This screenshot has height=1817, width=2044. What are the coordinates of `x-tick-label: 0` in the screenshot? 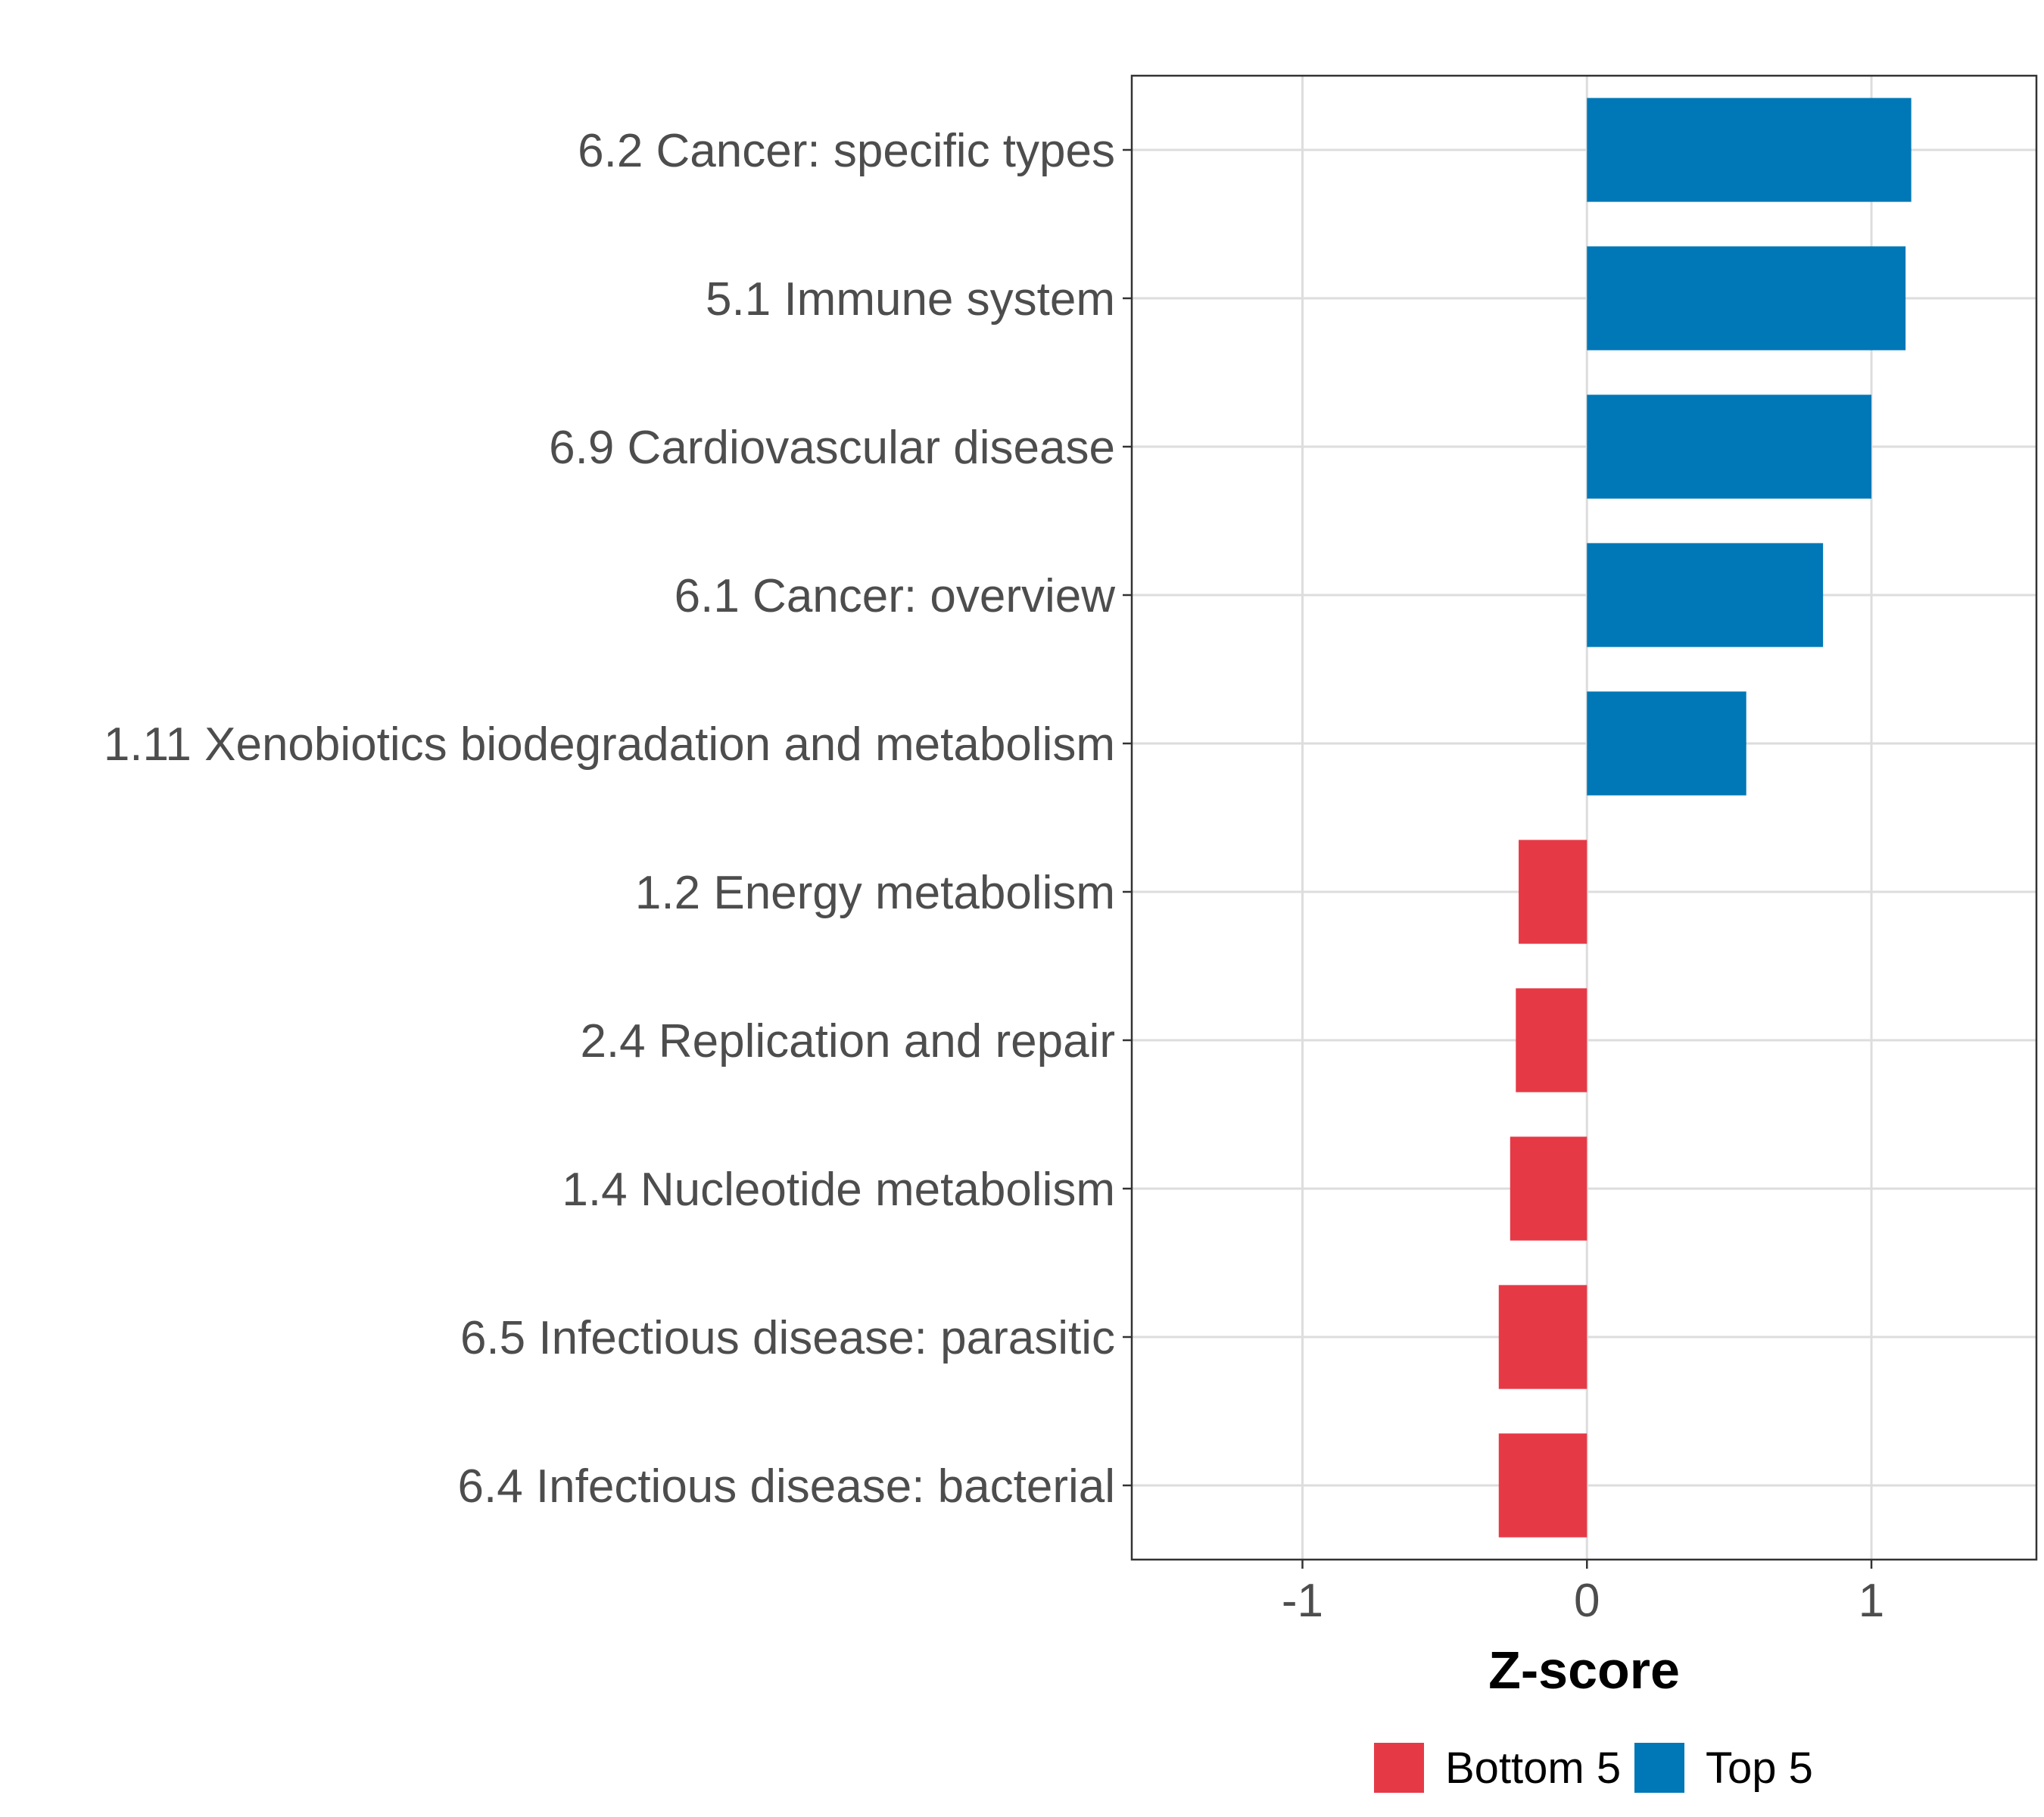 It's located at (1587, 1601).